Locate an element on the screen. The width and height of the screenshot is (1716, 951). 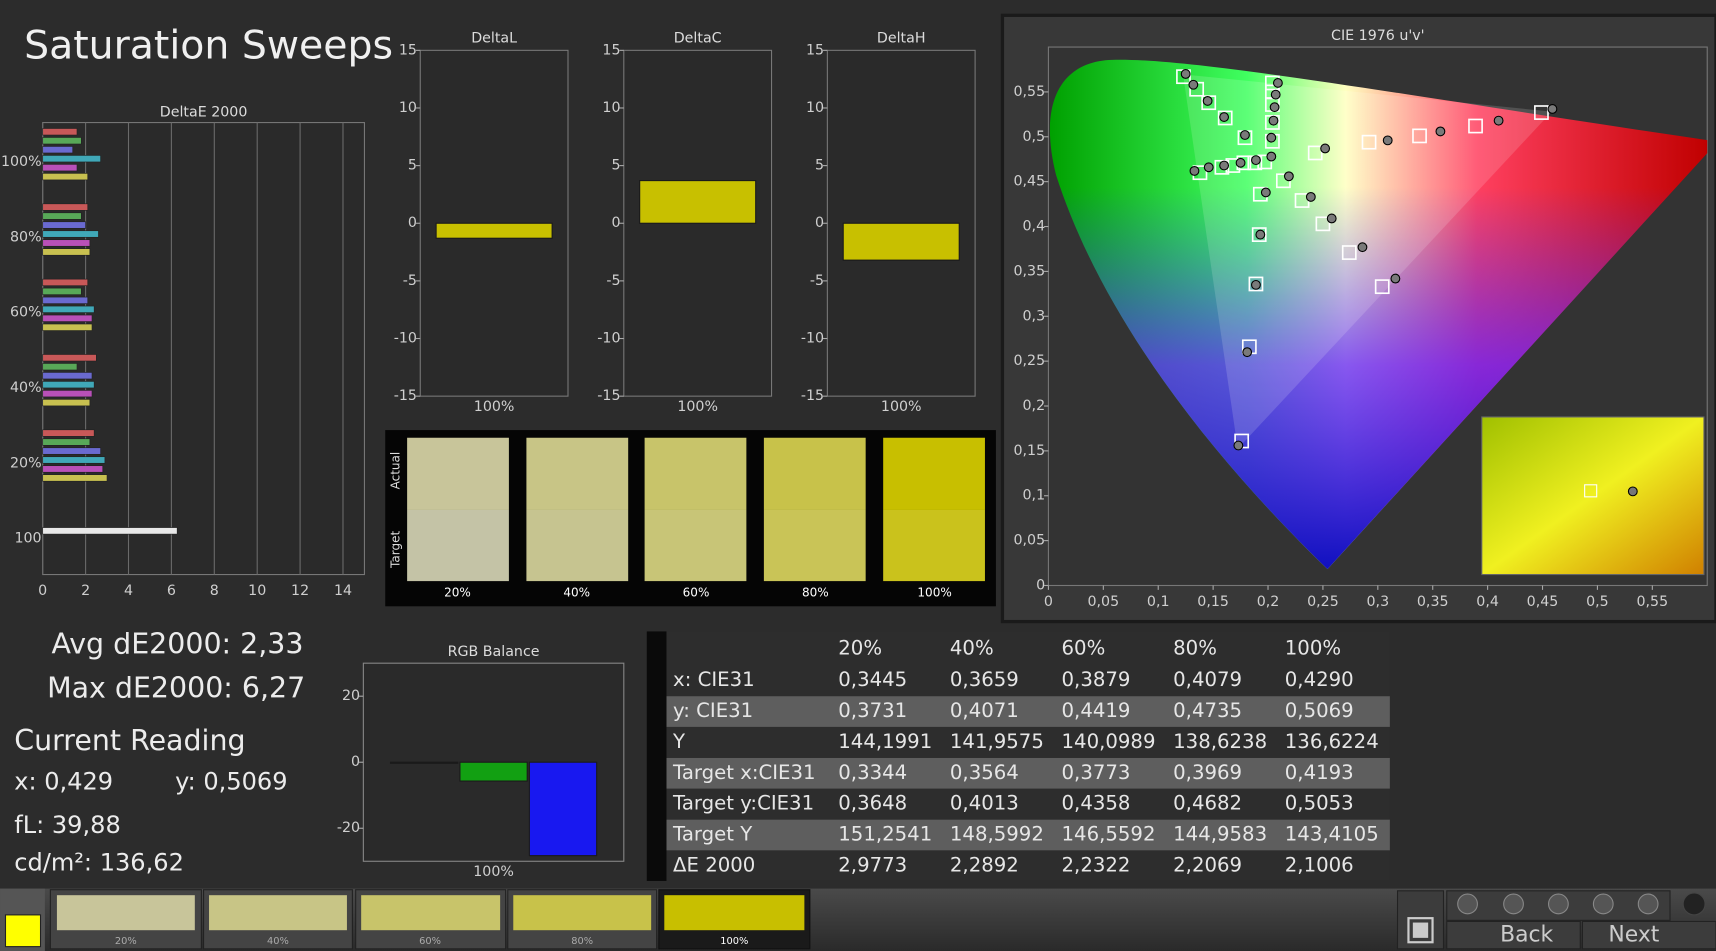
table-cell: 0,4013 is located at coordinates (984, 803).